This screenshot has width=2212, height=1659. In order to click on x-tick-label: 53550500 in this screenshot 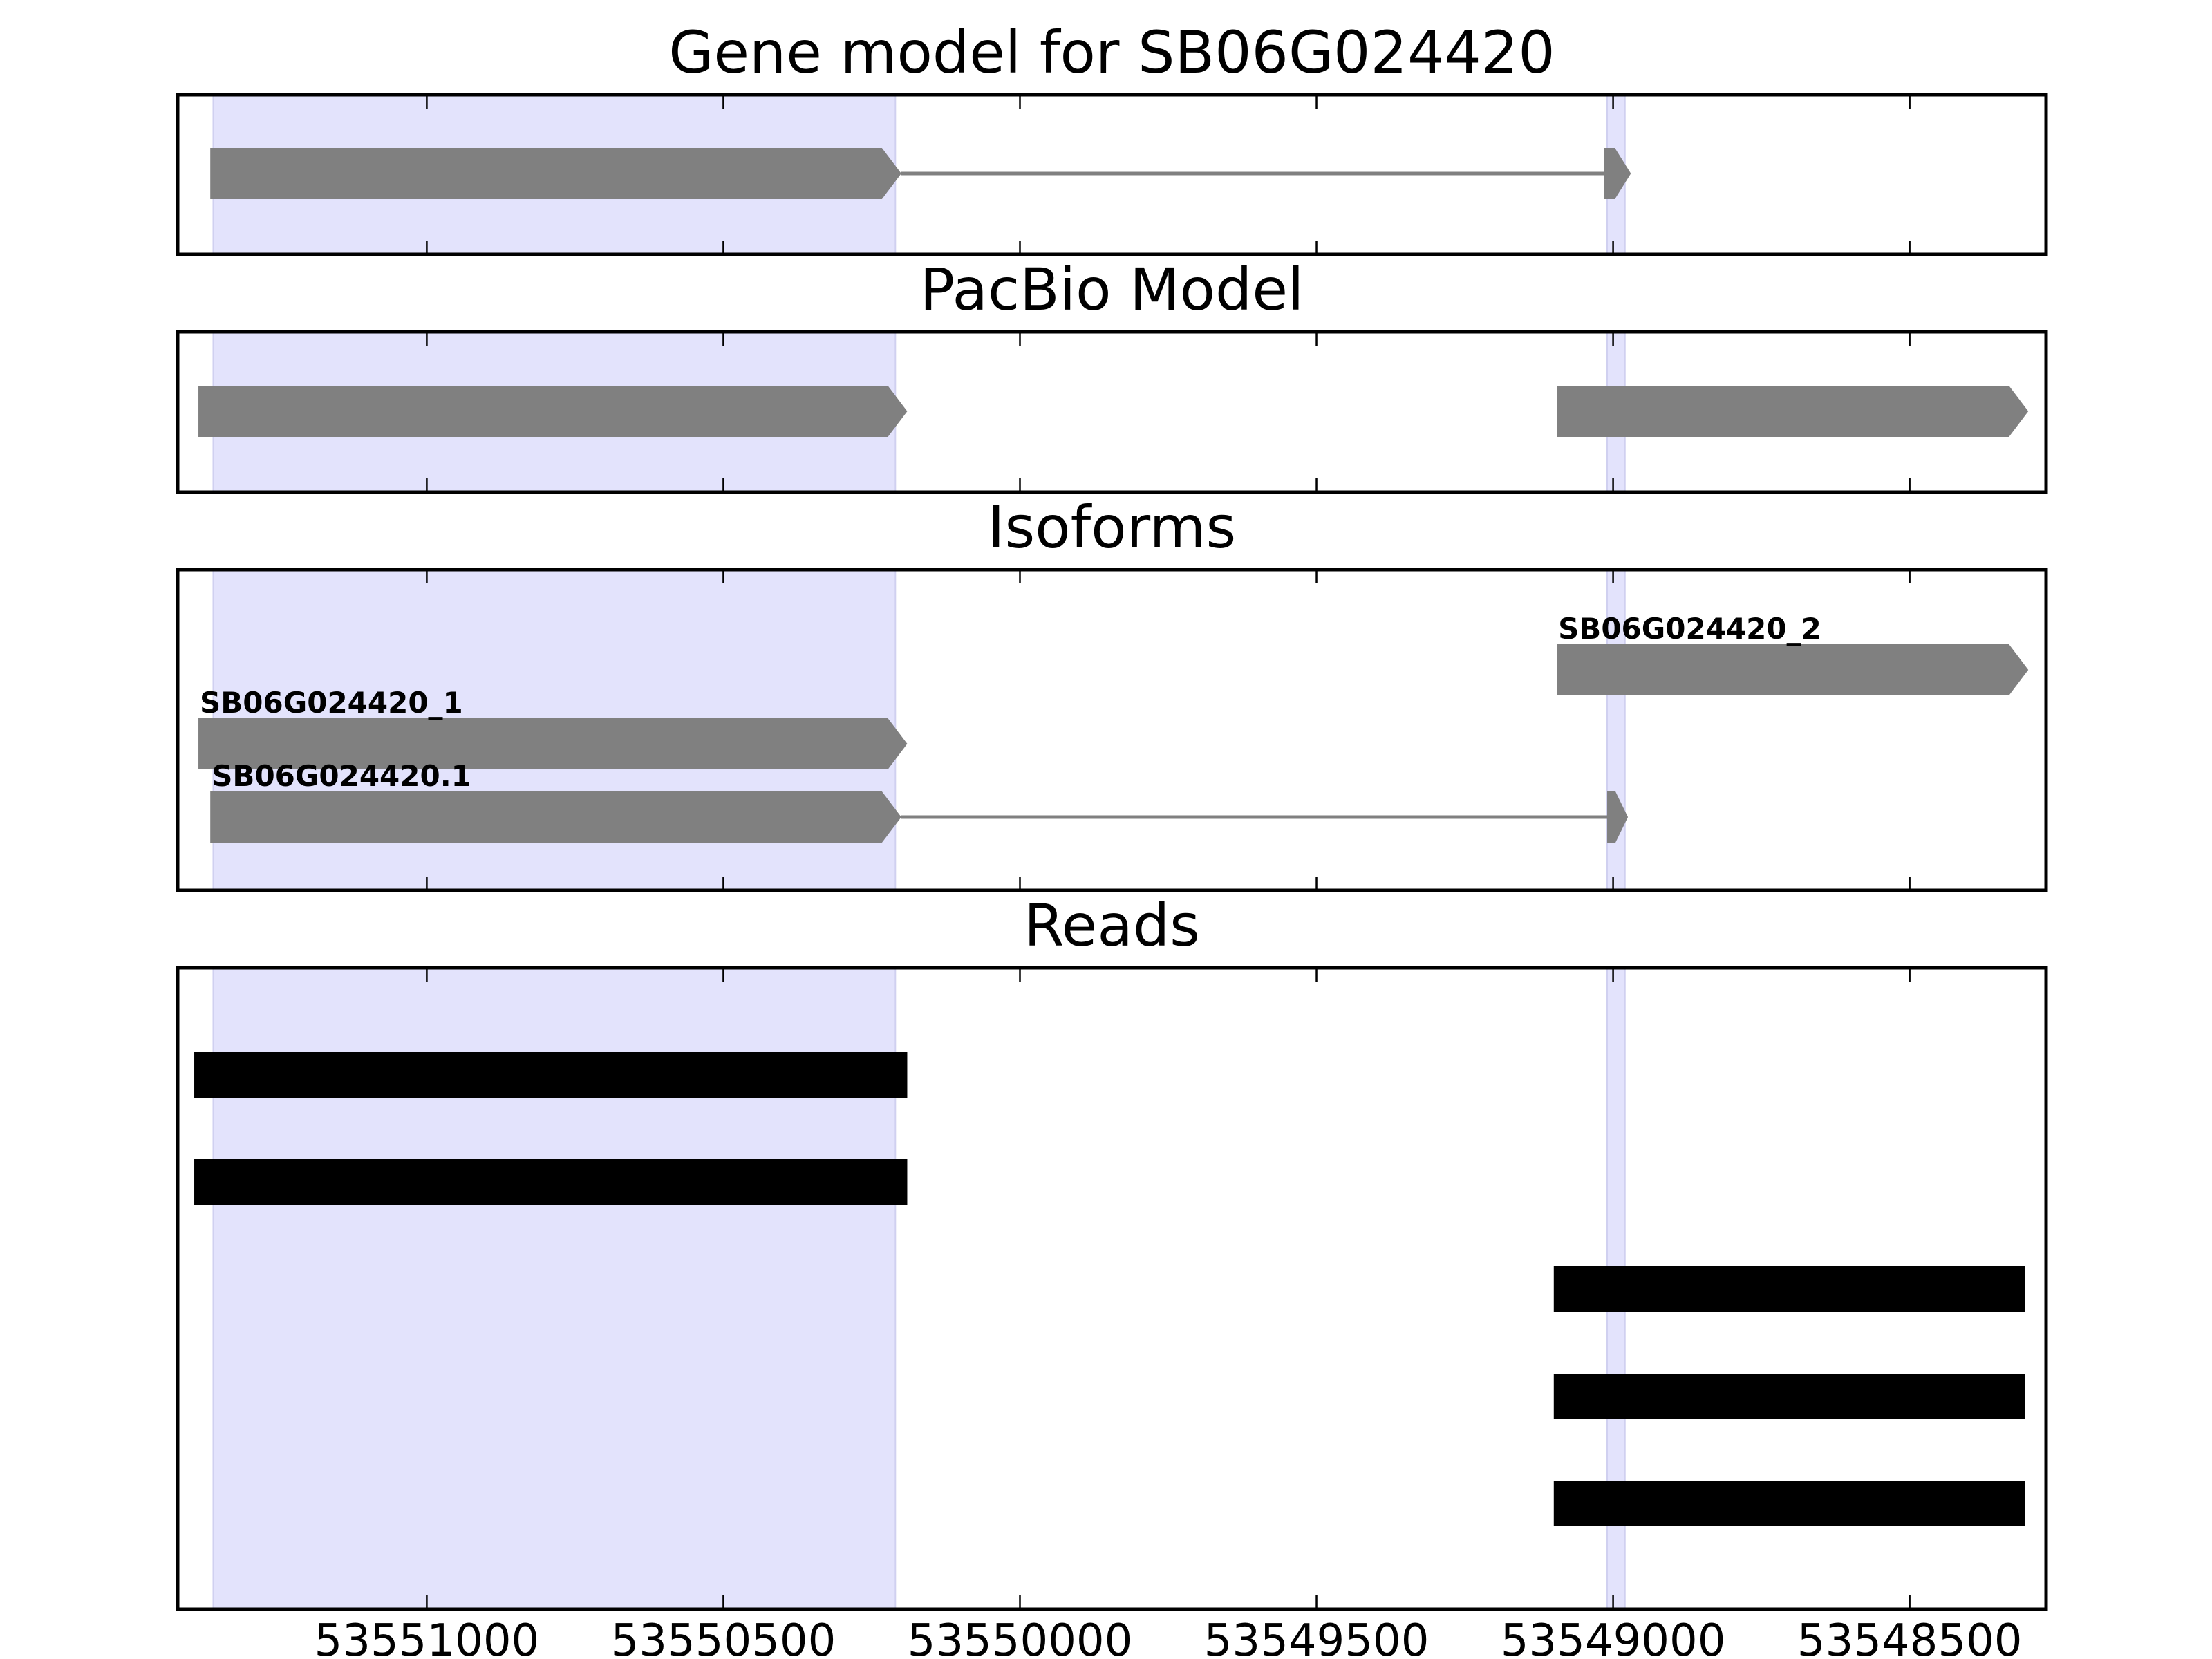, I will do `click(723, 1637)`.